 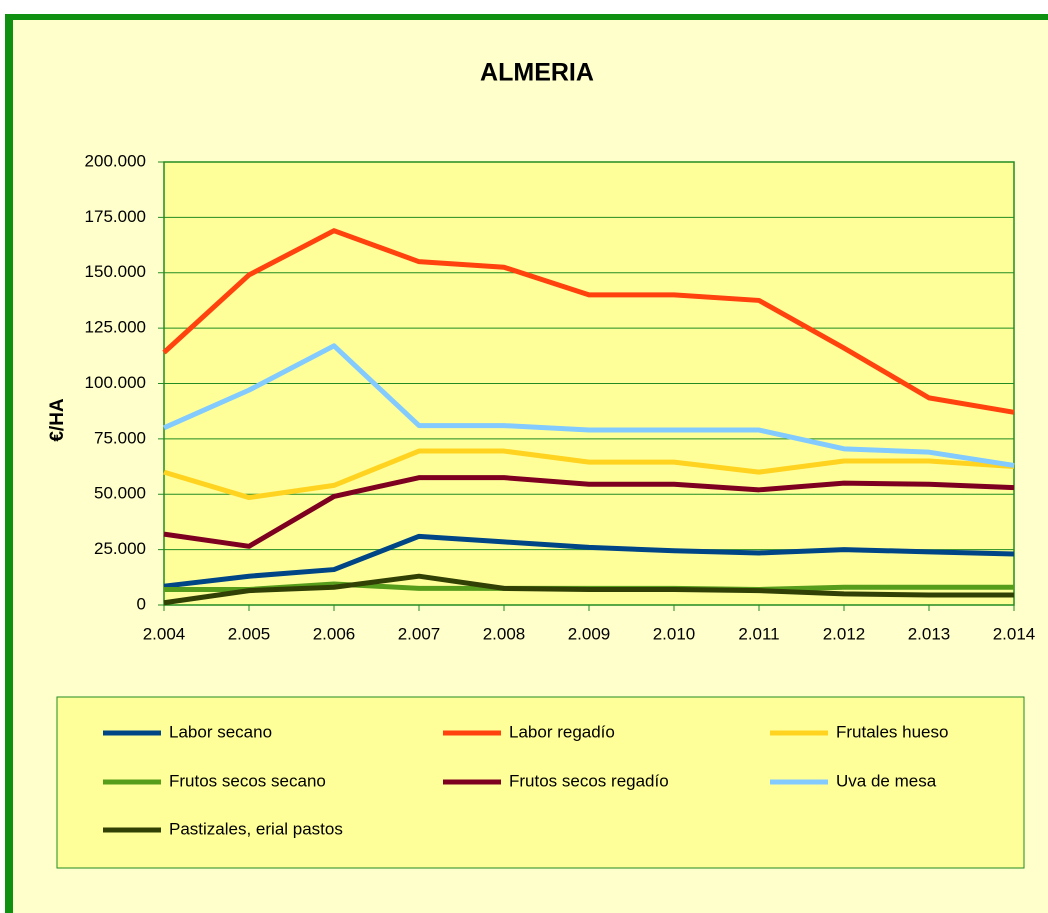 What do you see at coordinates (1014, 633) in the screenshot?
I see `x-tick-label: 2.014` at bounding box center [1014, 633].